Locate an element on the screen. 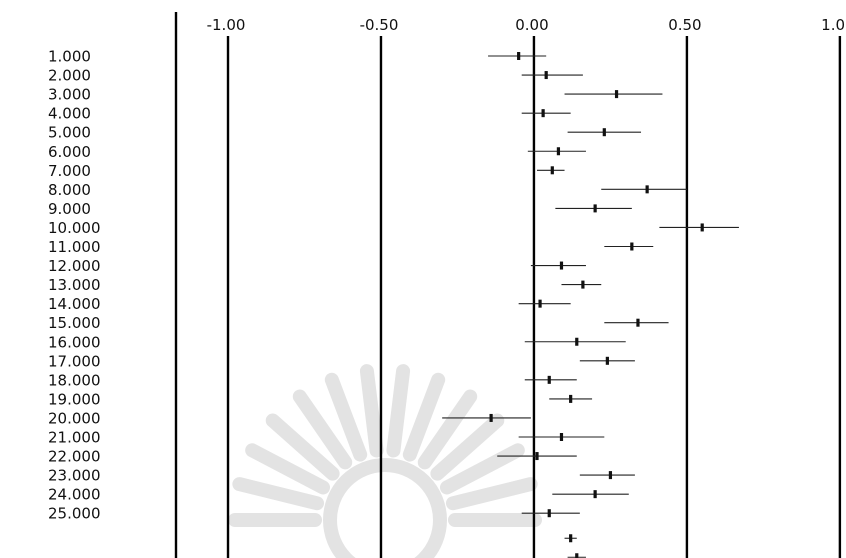  x-tick-labels: -1.00 -0.50 0.00 0.50 1.00 is located at coordinates (526, 25).